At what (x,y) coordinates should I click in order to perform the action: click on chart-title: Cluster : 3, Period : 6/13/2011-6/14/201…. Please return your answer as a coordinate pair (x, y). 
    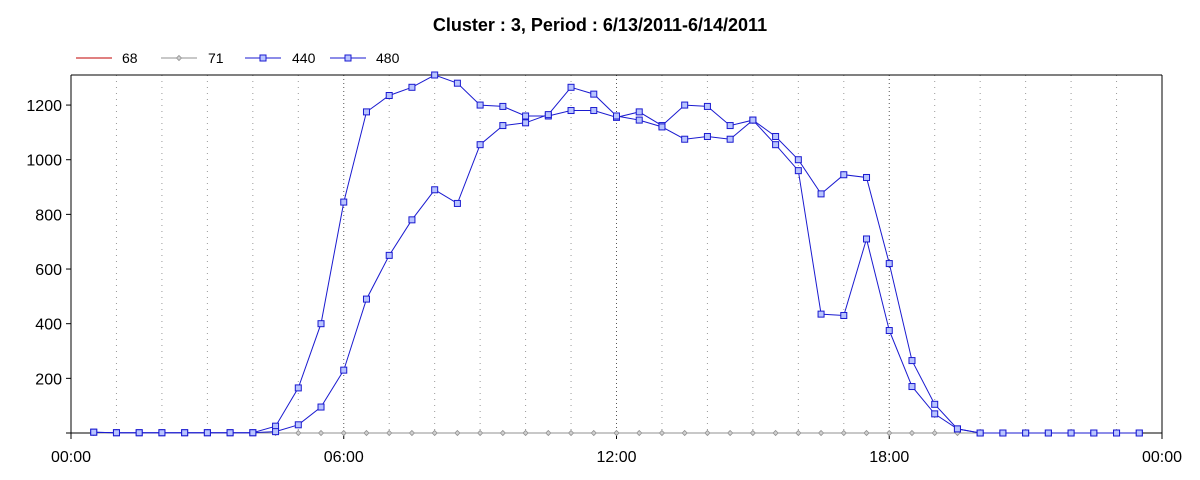
    Looking at the image, I should click on (600, 25).